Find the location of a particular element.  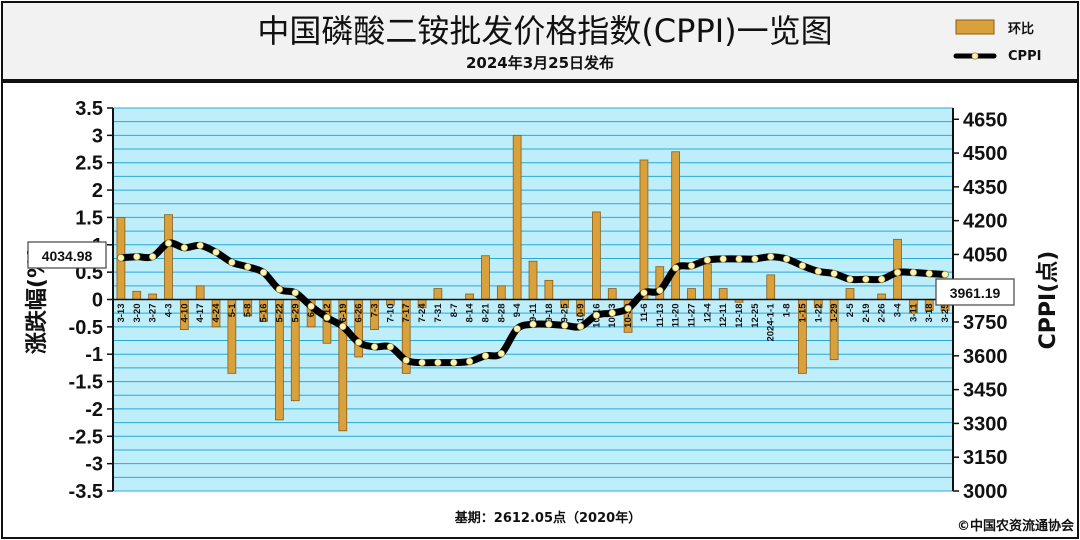

left-tick-label: -1 is located at coordinates (94, 355).